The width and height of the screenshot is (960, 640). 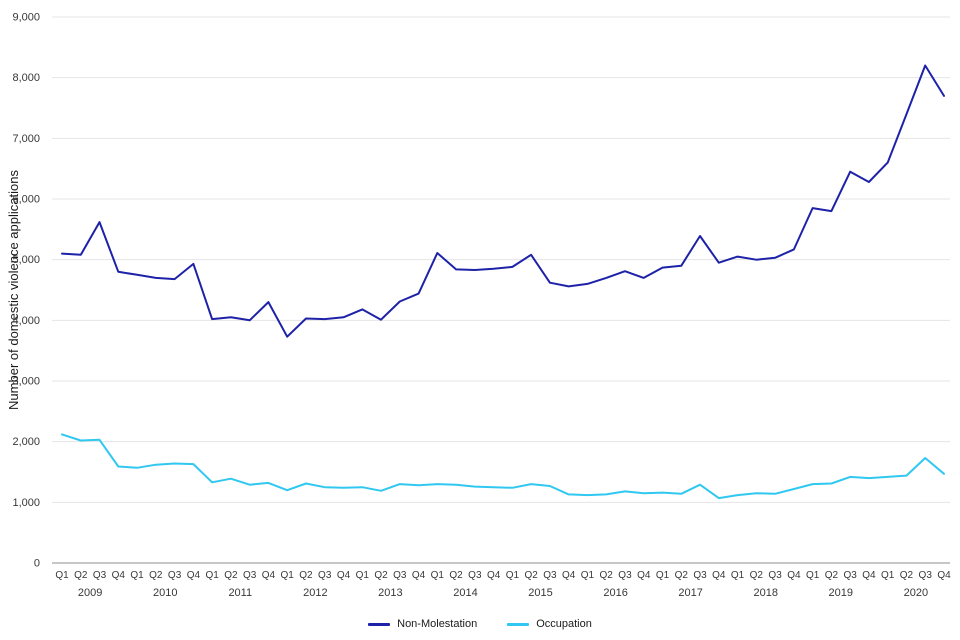 I want to click on legend-item-non-molestation: Non-Molestation, so click(x=422, y=624).